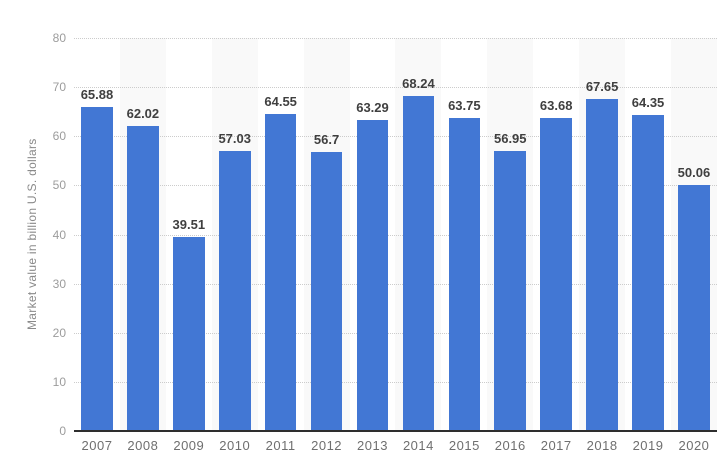  I want to click on bar-slot: 63.68, so click(556, 234).